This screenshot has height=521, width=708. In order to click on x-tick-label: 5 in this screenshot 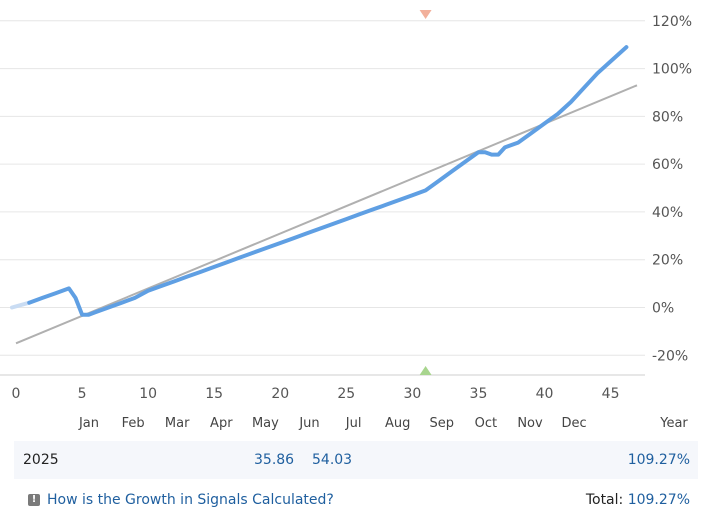, I will do `click(82, 394)`.